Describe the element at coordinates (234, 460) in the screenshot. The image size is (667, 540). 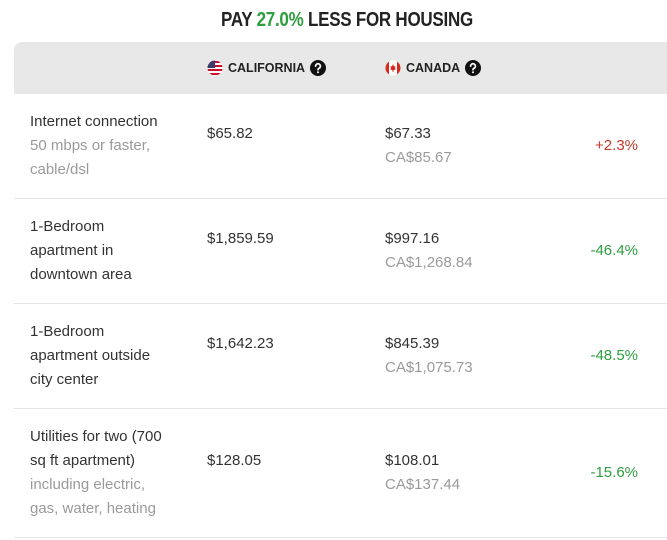
I see `california-price: $128.05` at that location.